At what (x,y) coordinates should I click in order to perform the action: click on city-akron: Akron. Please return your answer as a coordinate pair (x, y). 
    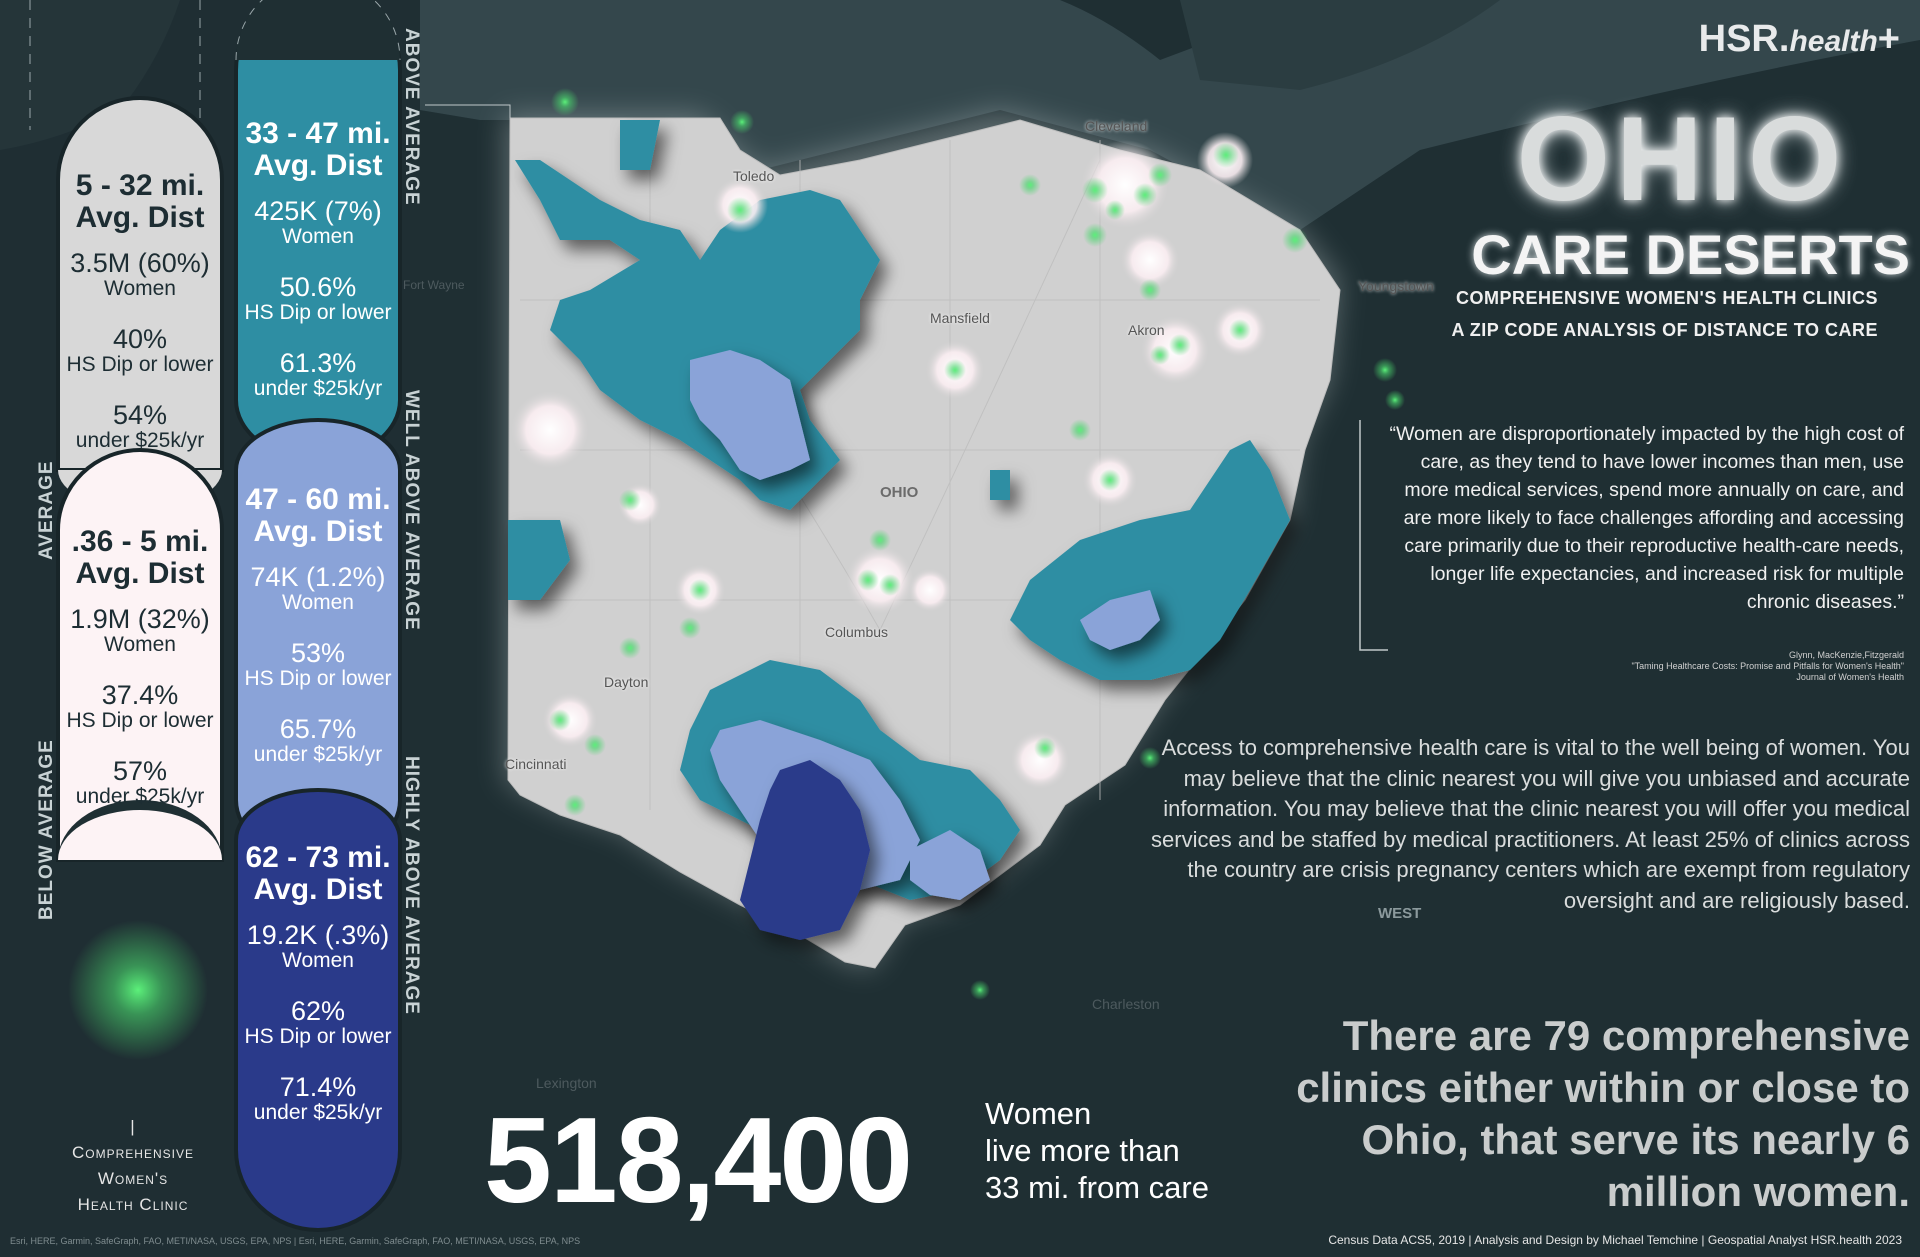
    Looking at the image, I should click on (1146, 330).